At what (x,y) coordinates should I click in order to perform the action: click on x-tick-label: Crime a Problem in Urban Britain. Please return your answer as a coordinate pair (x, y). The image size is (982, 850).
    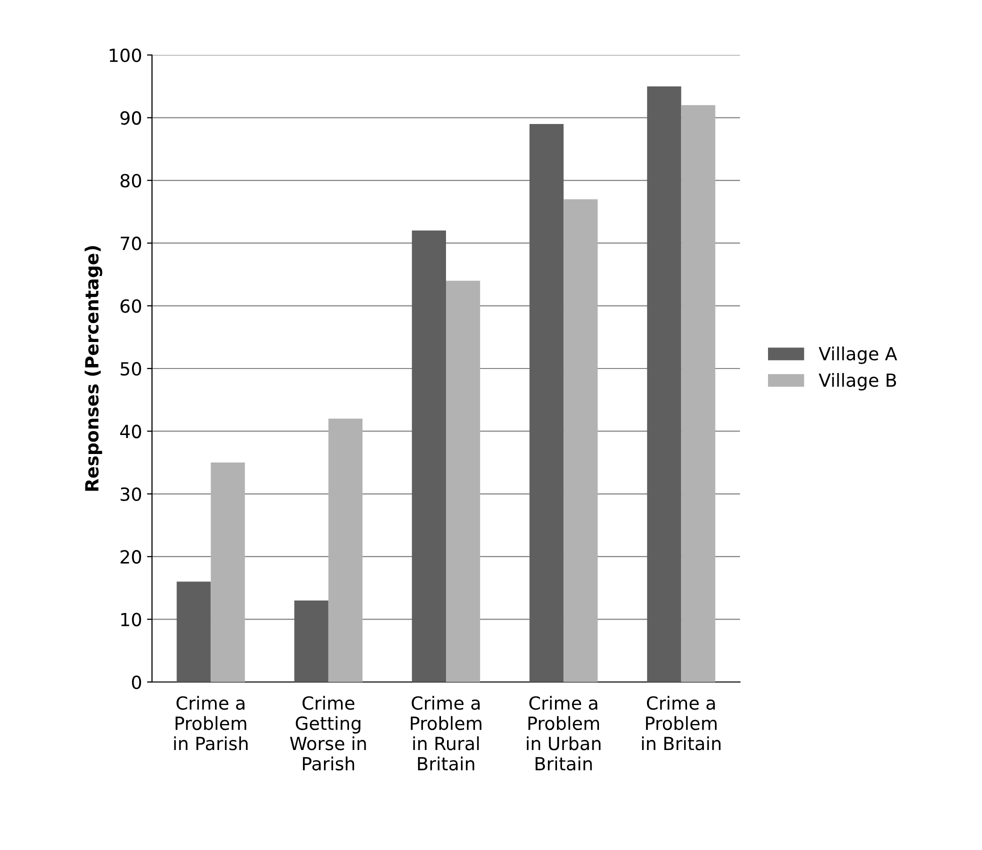
    Looking at the image, I should click on (563, 733).